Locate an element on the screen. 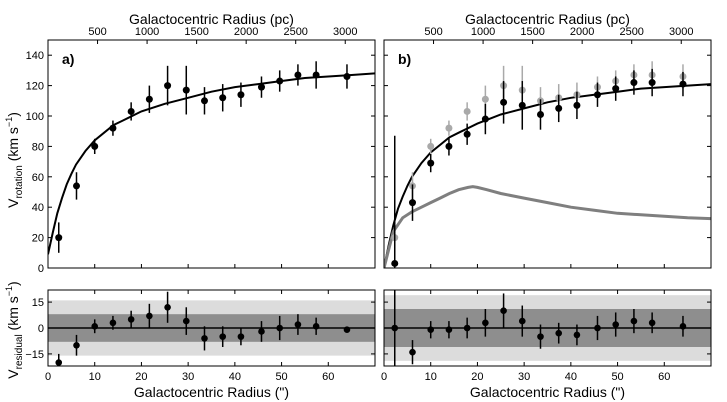 This screenshot has height=402, width=727. y-tick-label: 120 is located at coordinates (35, 87).